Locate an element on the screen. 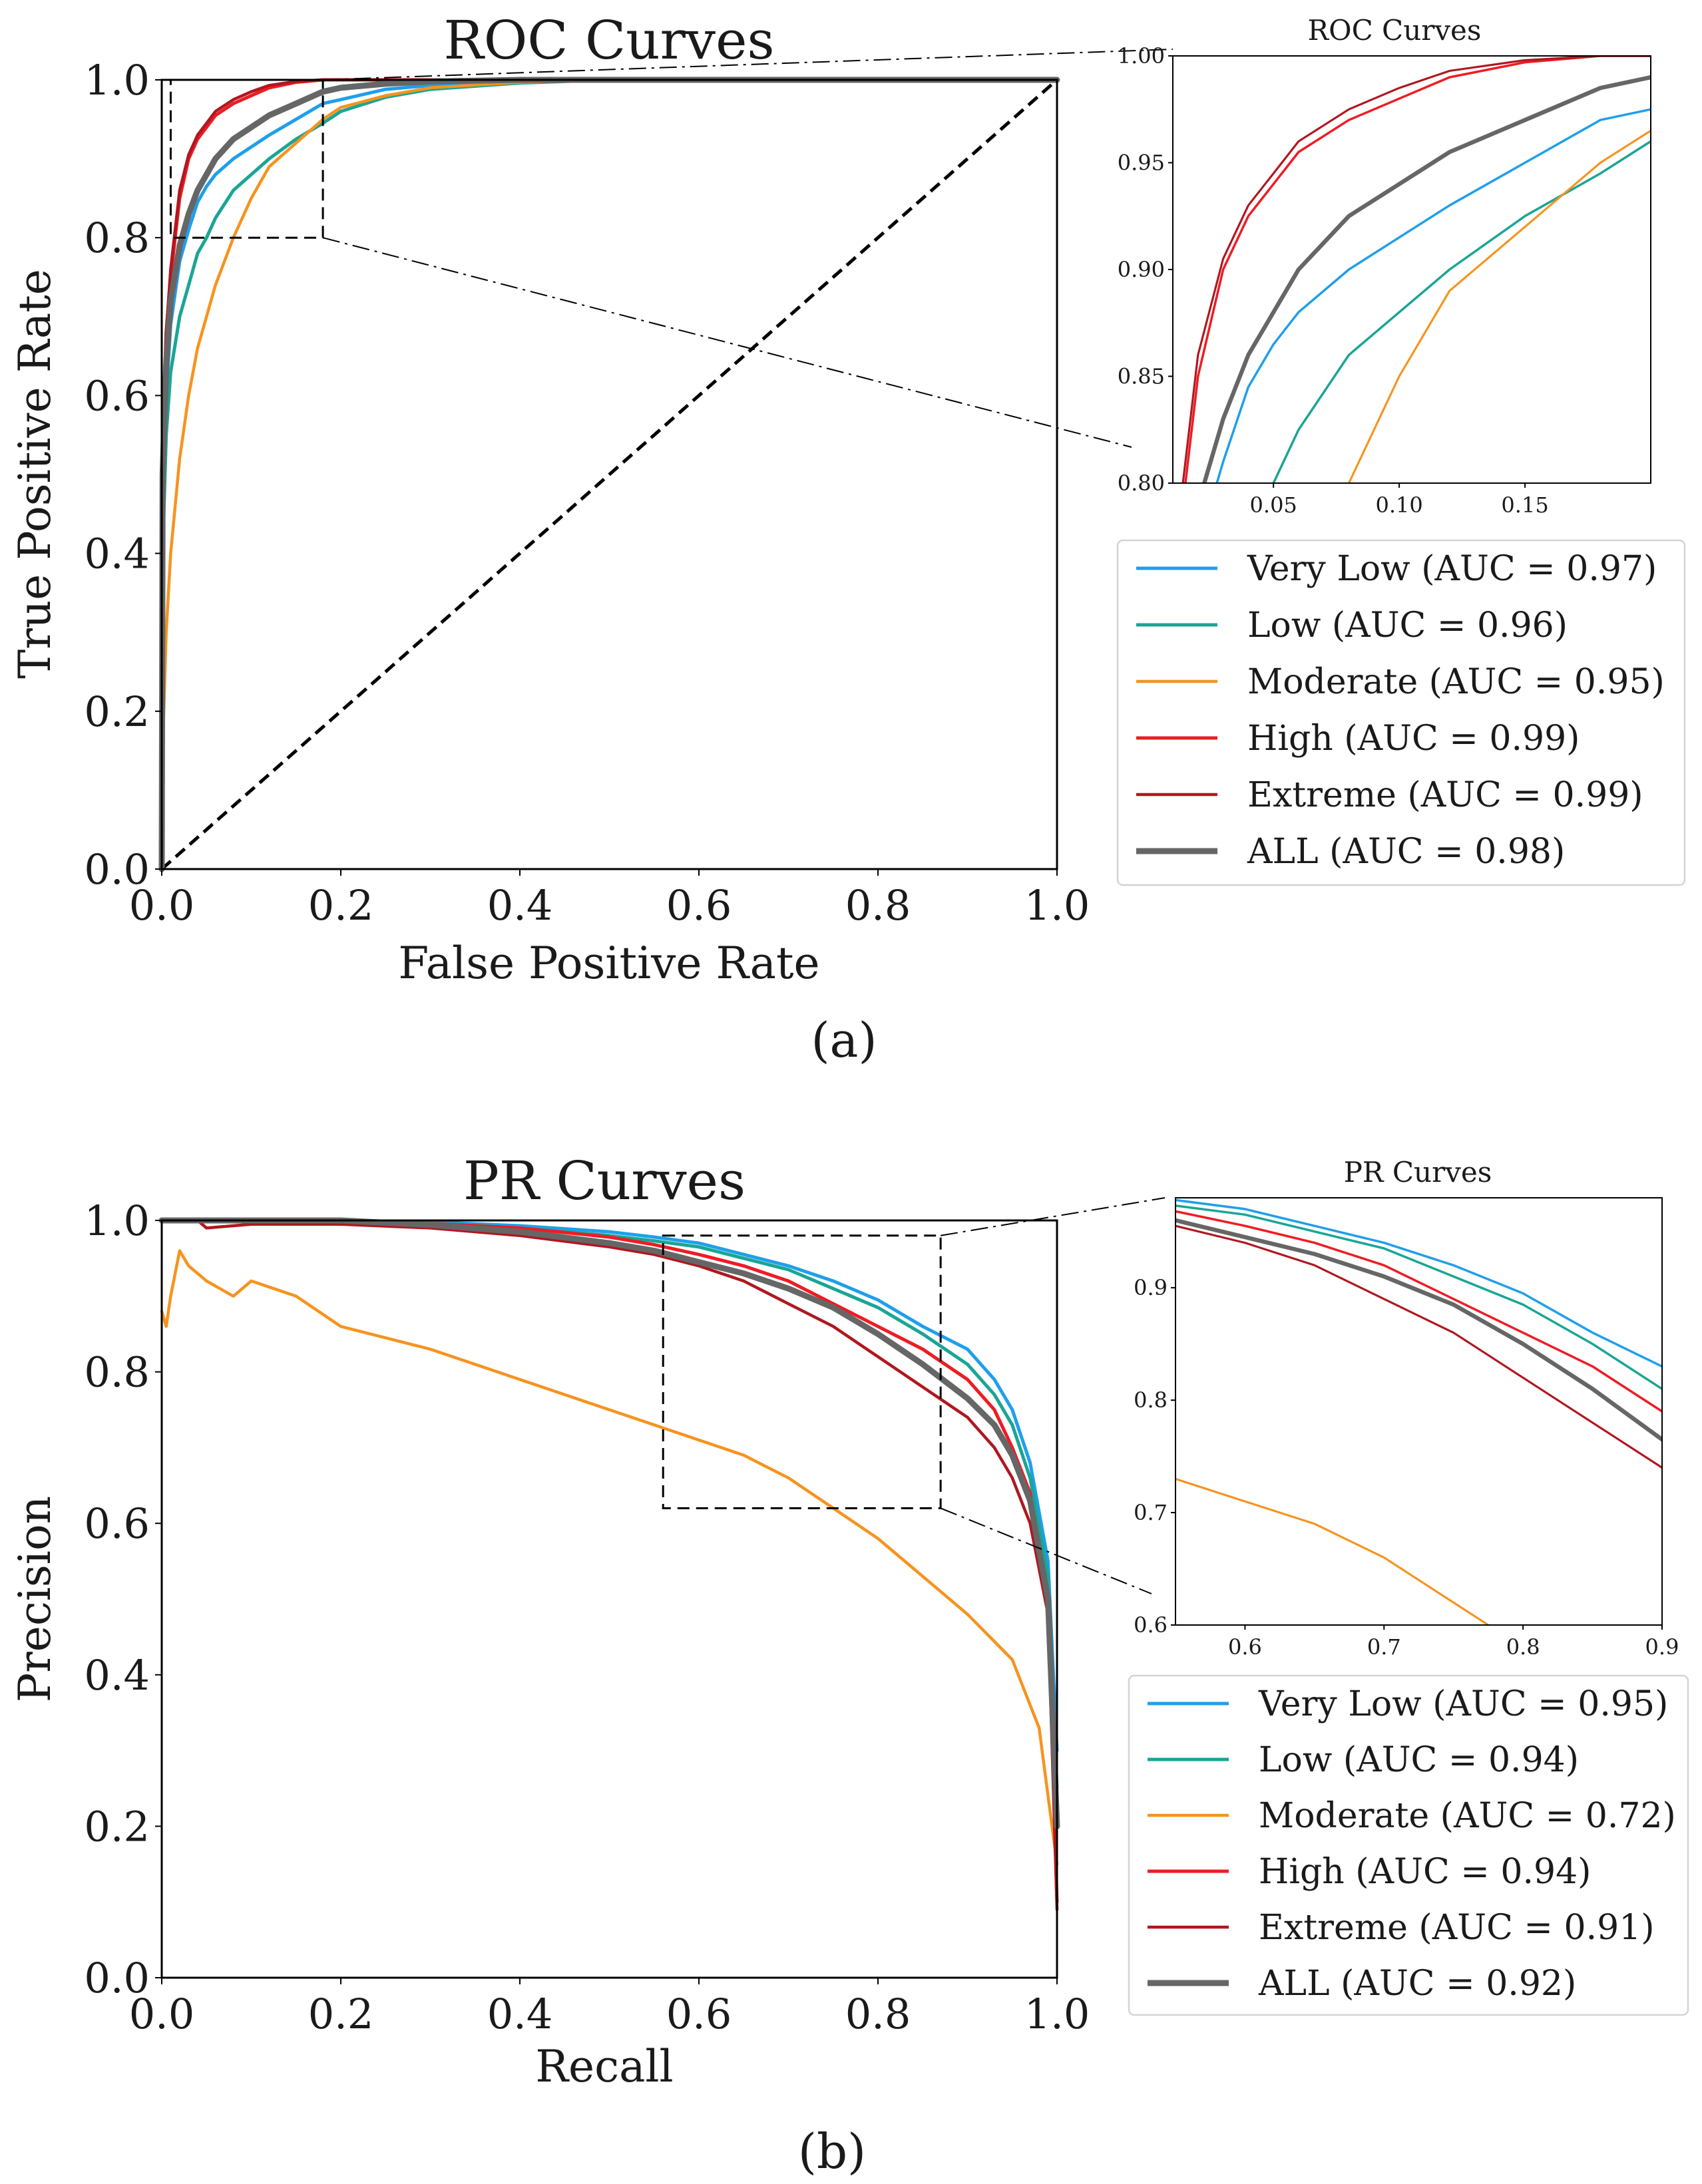  roc-x-tick-label: 0.4 is located at coordinates (520, 905).